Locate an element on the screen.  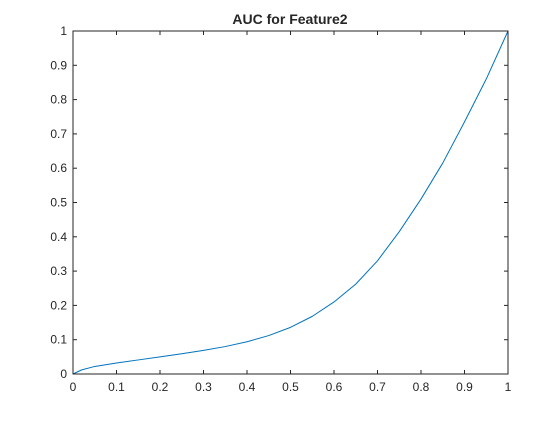
chart-title: AUC for Feature2 is located at coordinates (289, 19).